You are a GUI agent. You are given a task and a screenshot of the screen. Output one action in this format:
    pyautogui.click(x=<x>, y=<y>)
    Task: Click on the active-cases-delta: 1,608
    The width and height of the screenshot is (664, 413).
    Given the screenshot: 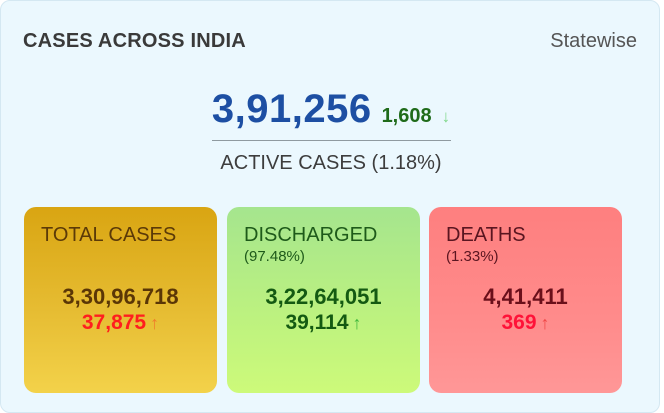 What is the action you would take?
    pyautogui.click(x=406, y=116)
    